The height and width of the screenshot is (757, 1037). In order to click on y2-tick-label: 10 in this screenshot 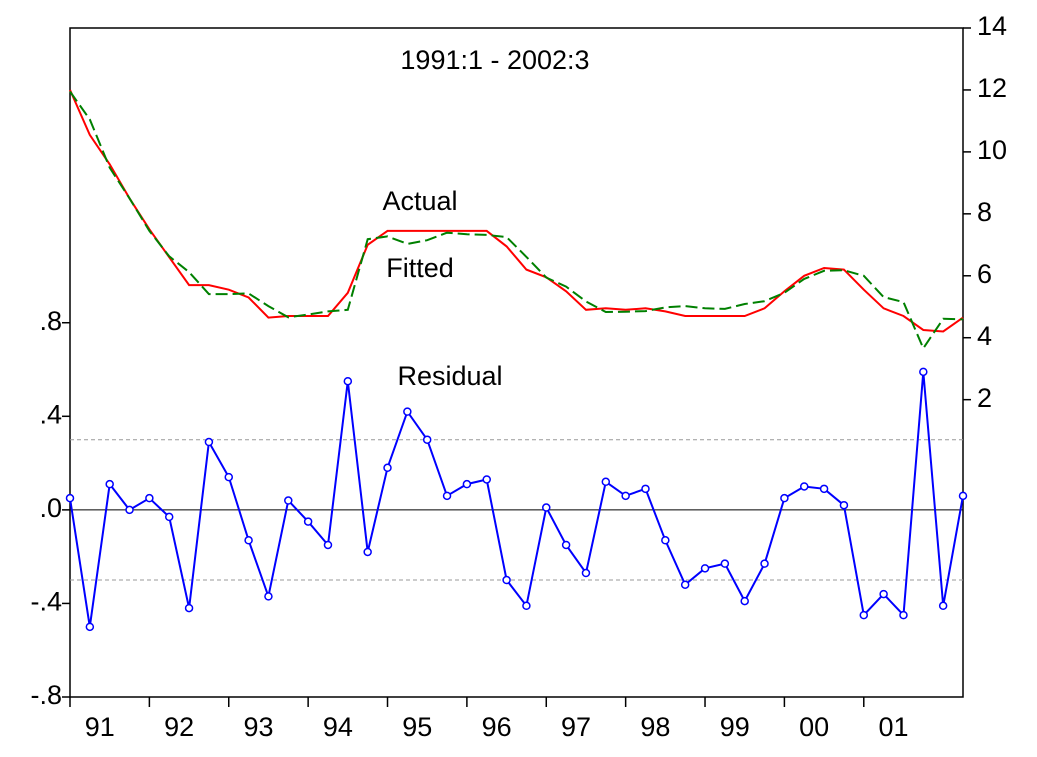, I will do `click(992, 150)`.